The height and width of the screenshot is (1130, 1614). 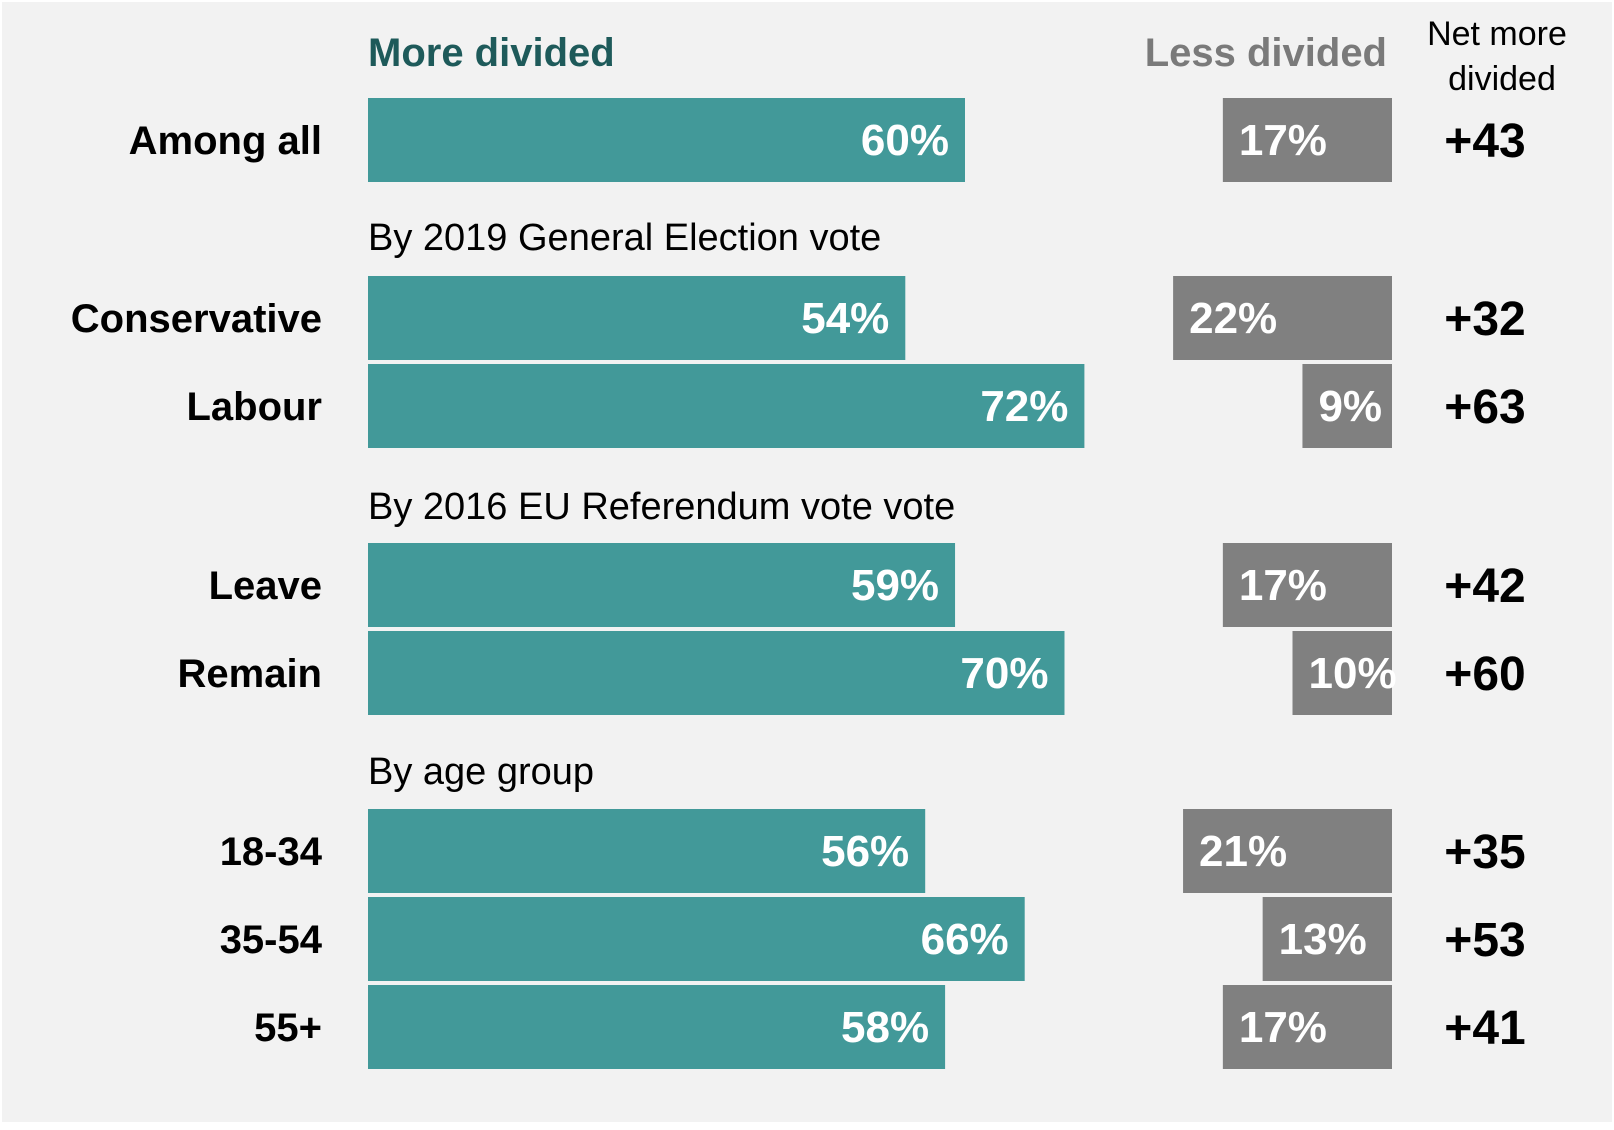 What do you see at coordinates (254, 407) in the screenshot?
I see `category-label: Labour` at bounding box center [254, 407].